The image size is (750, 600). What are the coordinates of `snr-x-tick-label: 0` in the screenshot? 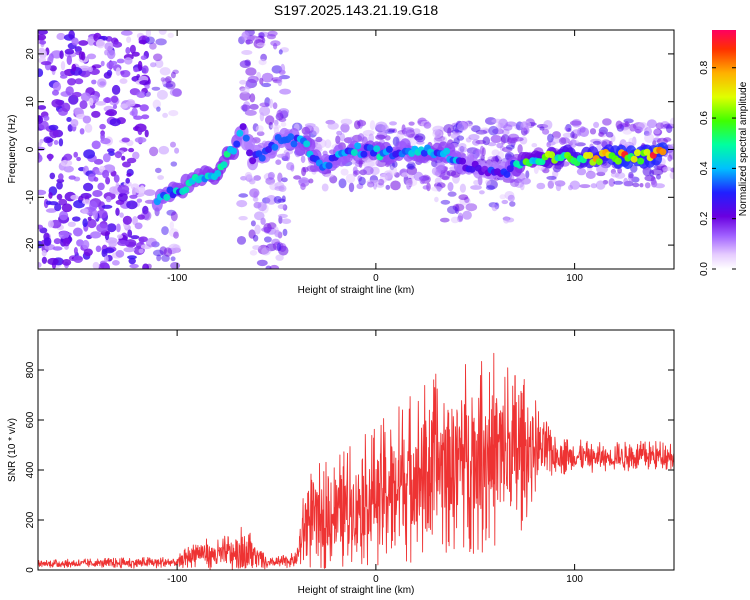 It's located at (376, 579).